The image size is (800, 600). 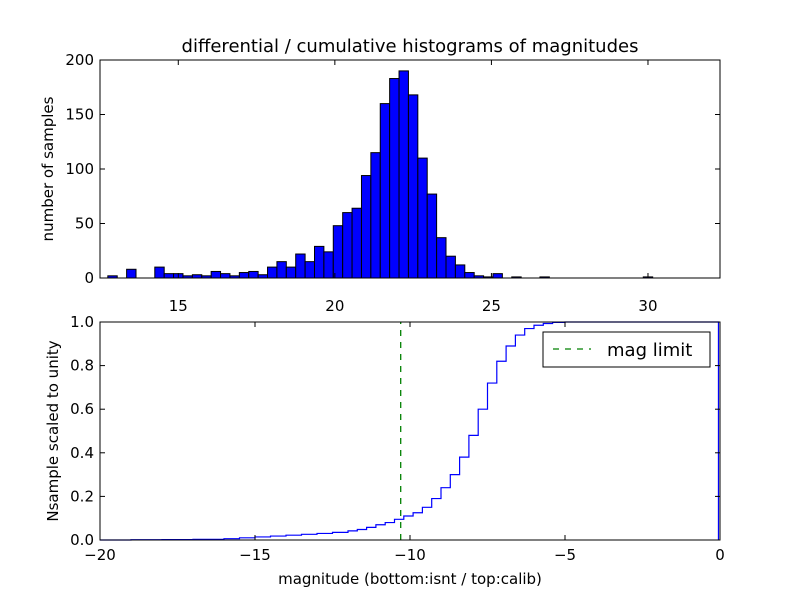 I want to click on cumulative-x-tick-label: −20, so click(x=100, y=555).